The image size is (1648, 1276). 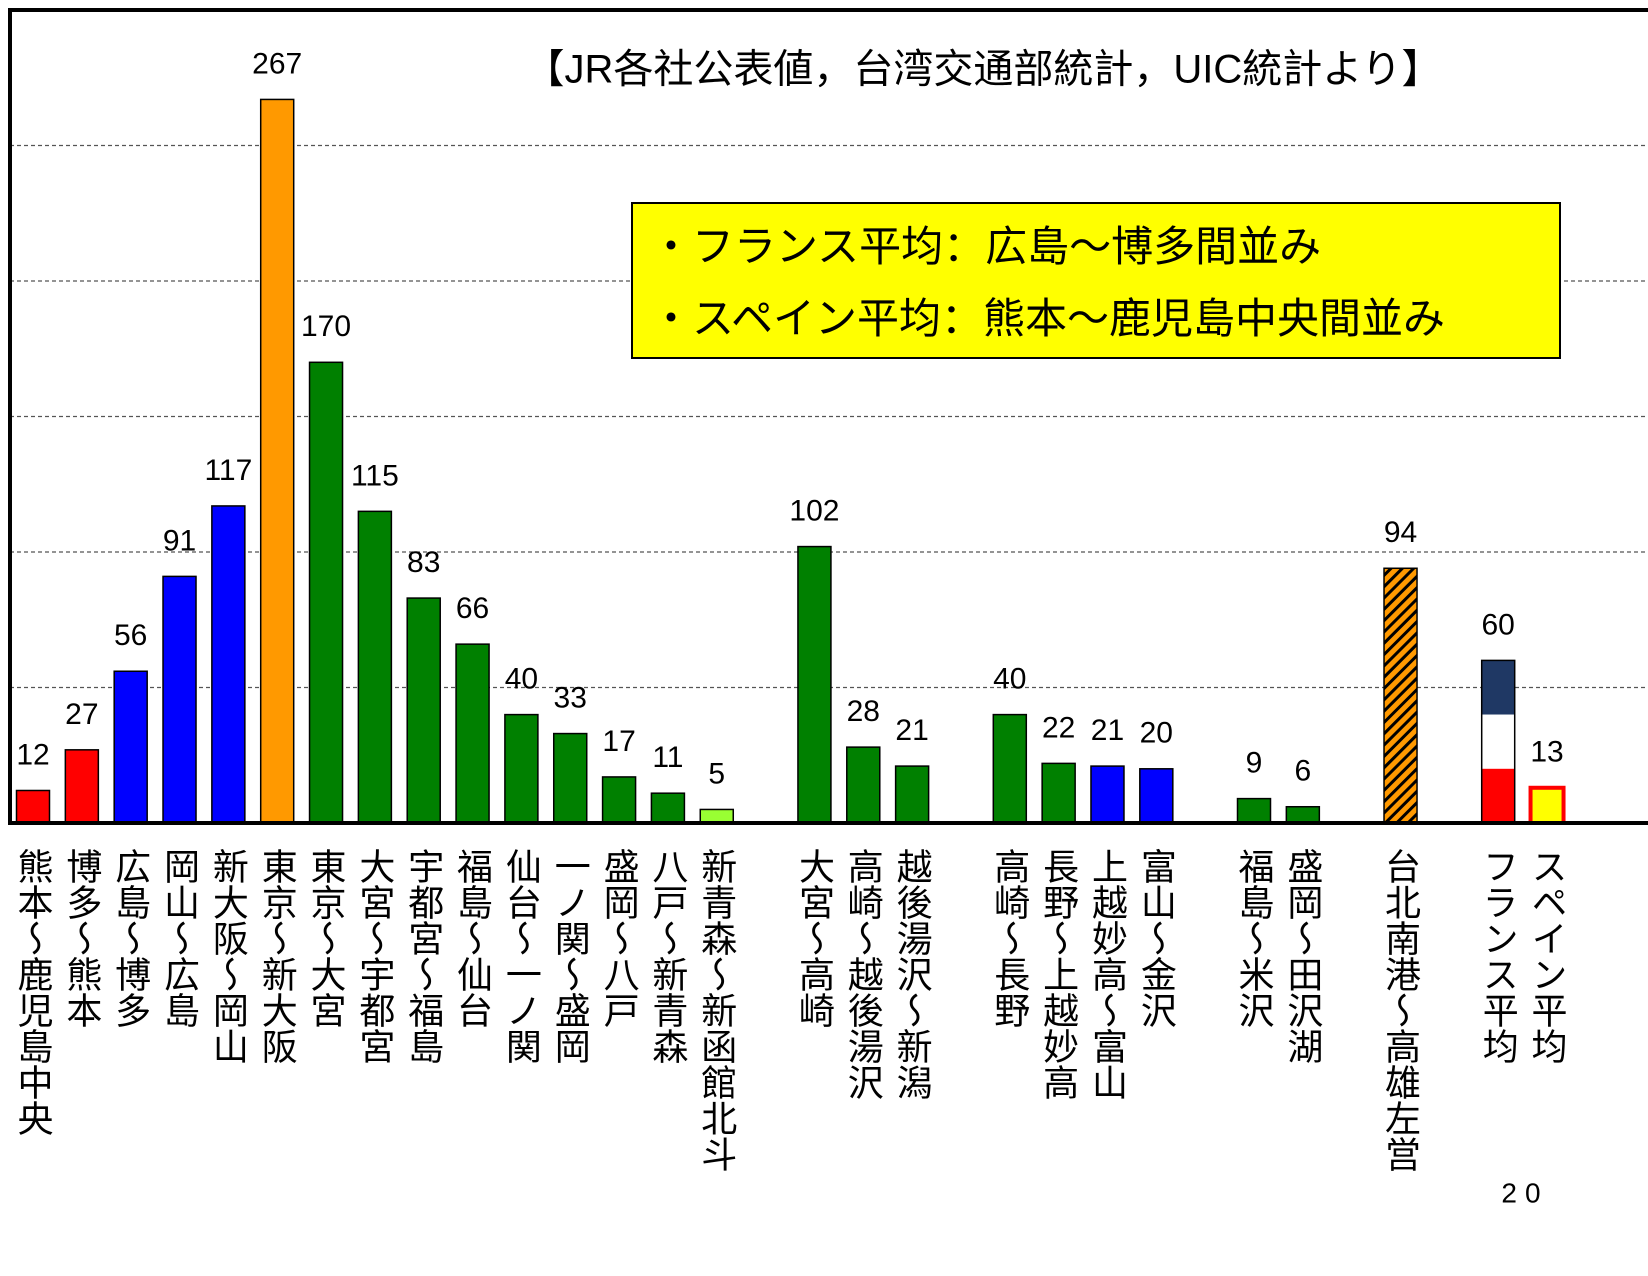 I want to click on value-label: 28, so click(x=863, y=711).